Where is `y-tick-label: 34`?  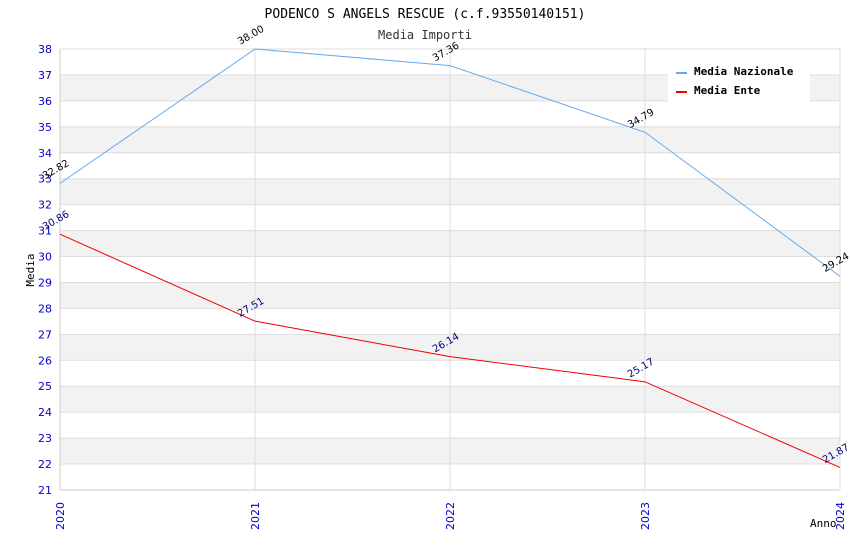
y-tick-label: 34 is located at coordinates (45, 153).